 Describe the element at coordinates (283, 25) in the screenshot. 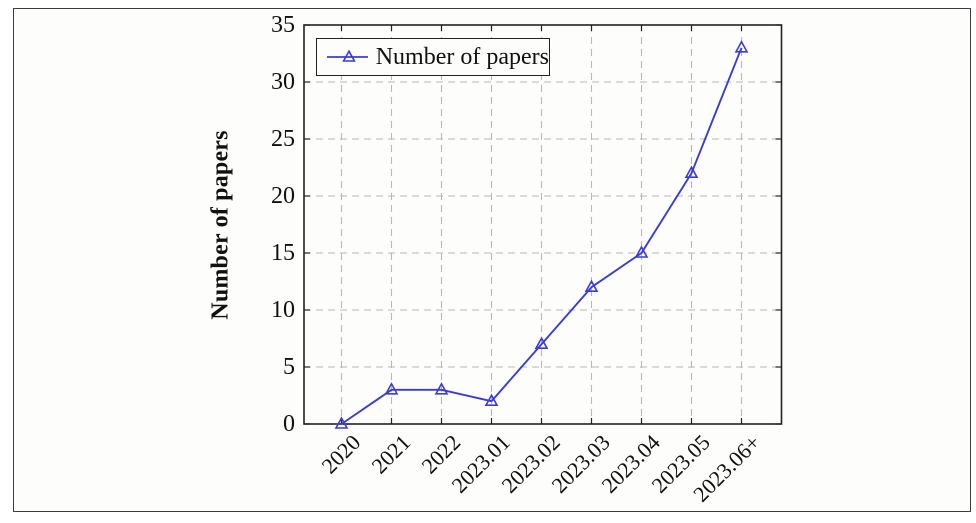

I see `y-tick-label: 35` at that location.